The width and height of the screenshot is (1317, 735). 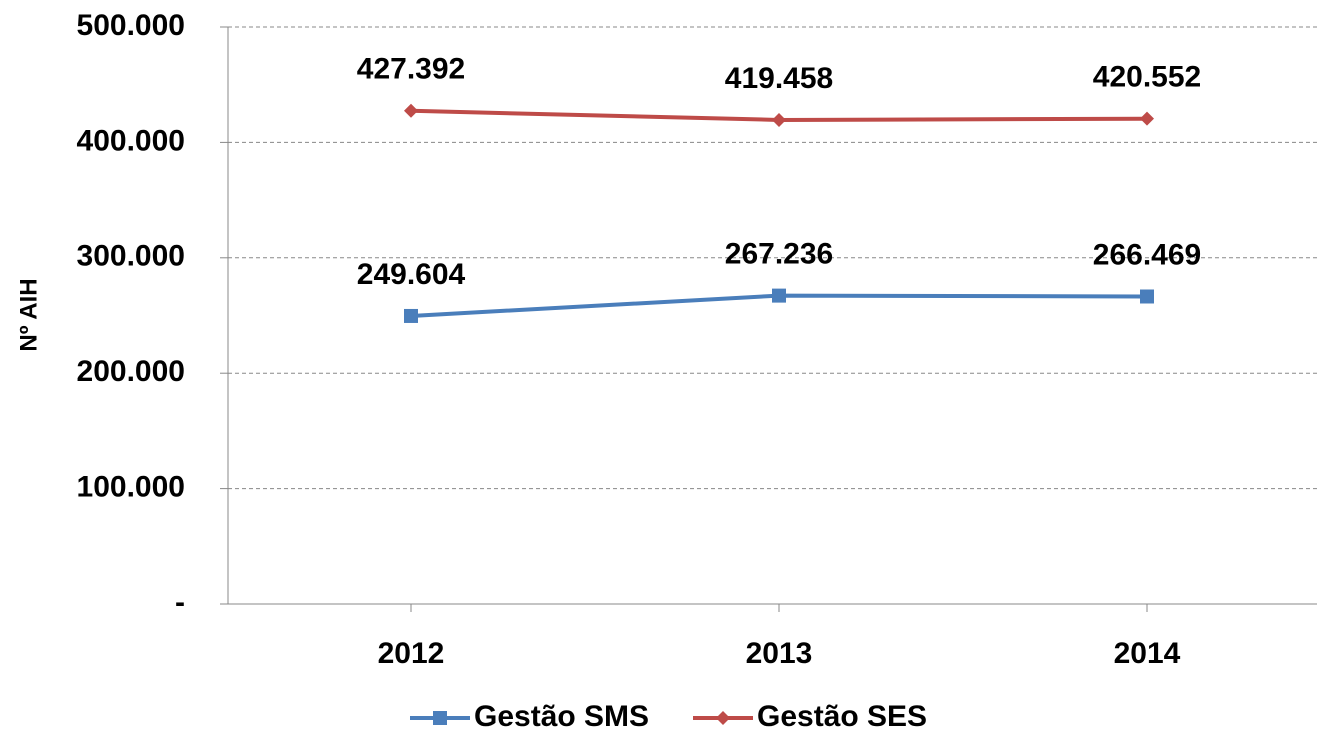 What do you see at coordinates (131, 256) in the screenshot?
I see `y-tick-label: 300.000` at bounding box center [131, 256].